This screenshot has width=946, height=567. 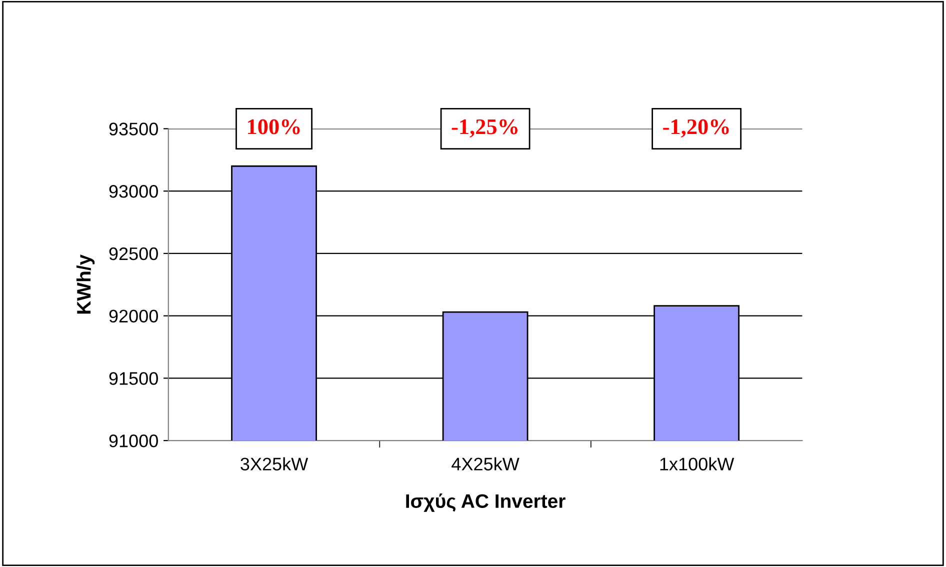 What do you see at coordinates (133, 378) in the screenshot?
I see `y-tick-label: 91500` at bounding box center [133, 378].